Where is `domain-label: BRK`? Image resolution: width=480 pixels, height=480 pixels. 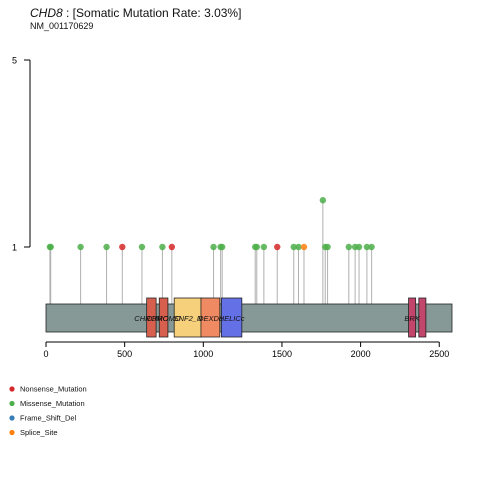 domain-label: BRK is located at coordinates (412, 318).